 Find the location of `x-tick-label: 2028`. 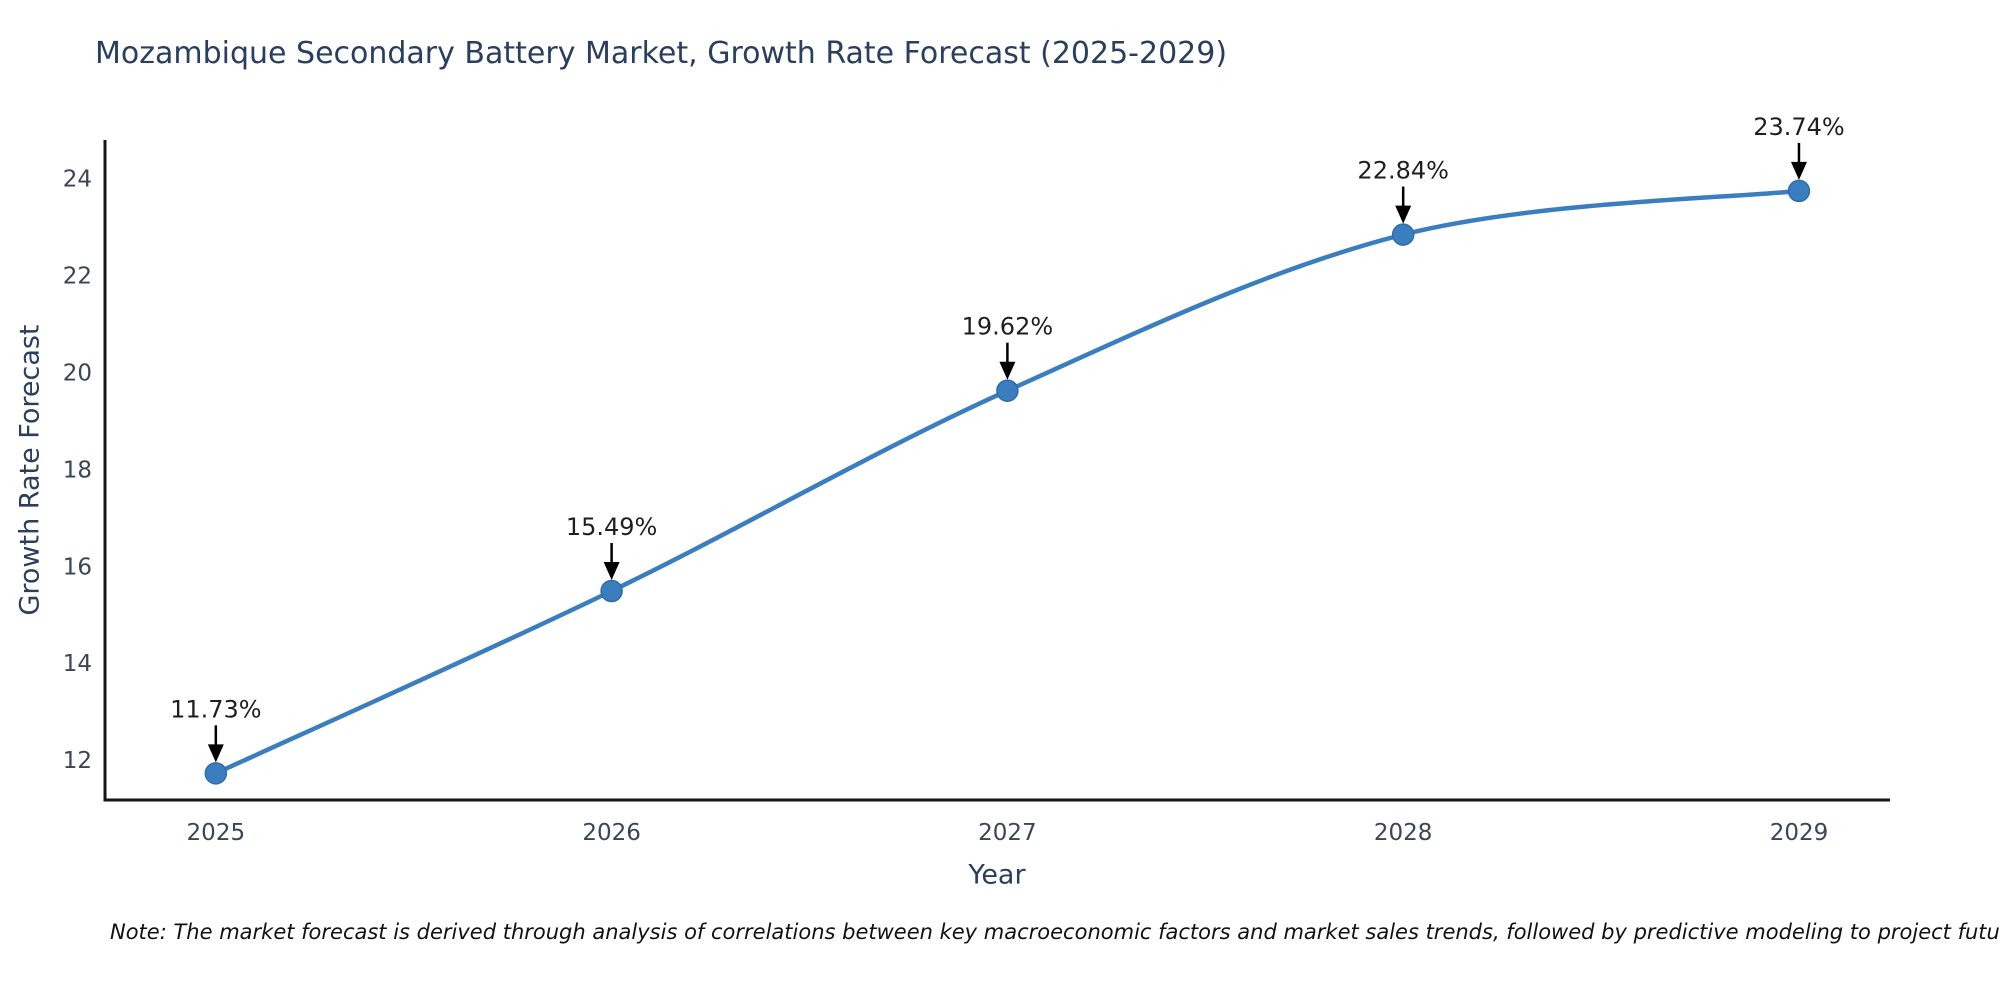

x-tick-label: 2028 is located at coordinates (1403, 833).